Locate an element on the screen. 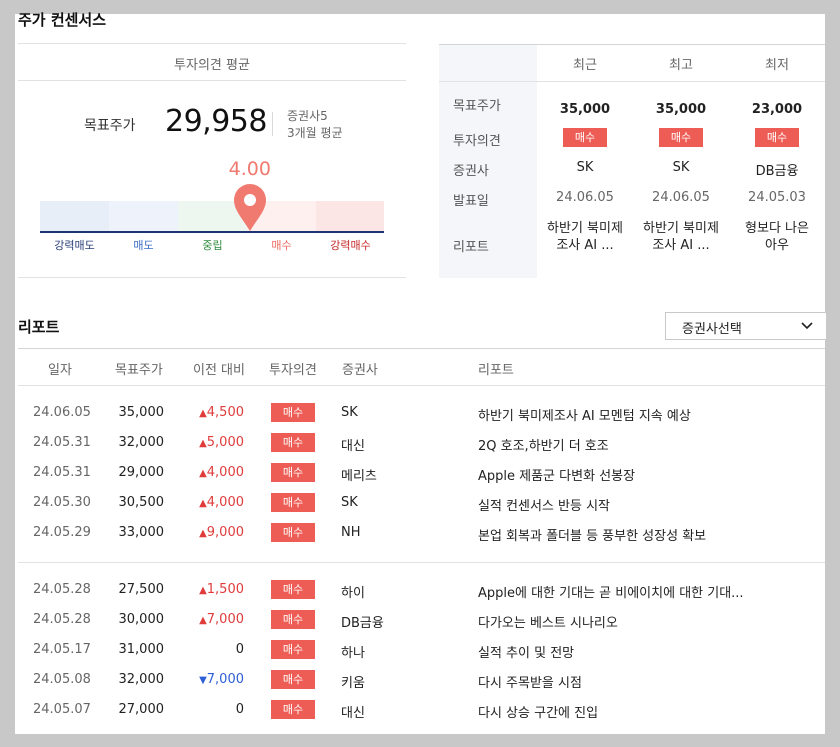  gauge-baseline is located at coordinates (212, 232).